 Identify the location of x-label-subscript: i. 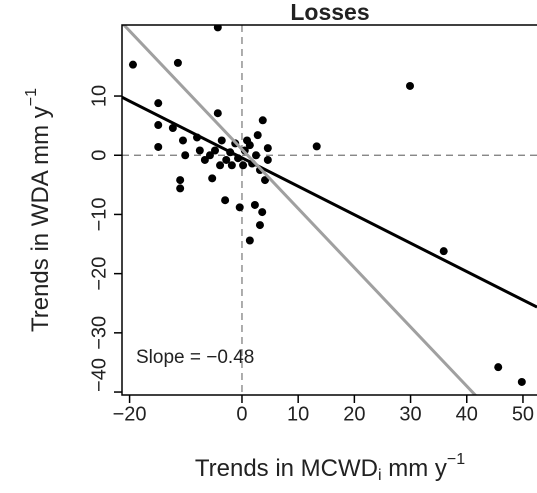
(380, 475).